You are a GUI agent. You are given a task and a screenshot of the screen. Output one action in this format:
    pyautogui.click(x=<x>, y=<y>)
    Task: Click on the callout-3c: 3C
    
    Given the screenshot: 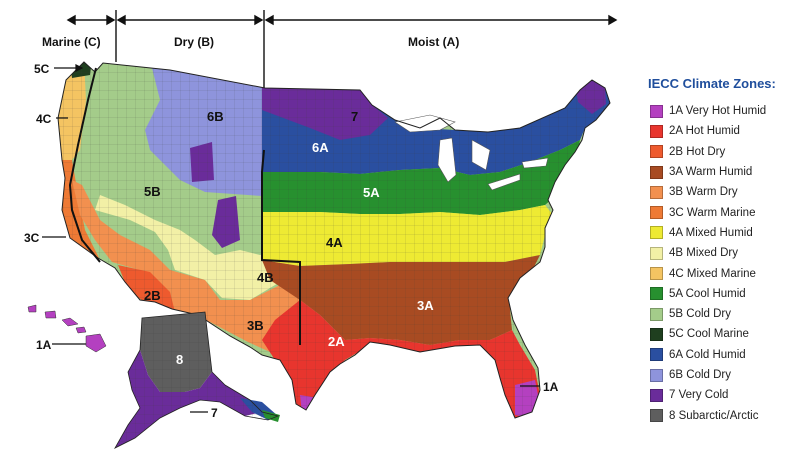 What is the action you would take?
    pyautogui.click(x=32, y=238)
    